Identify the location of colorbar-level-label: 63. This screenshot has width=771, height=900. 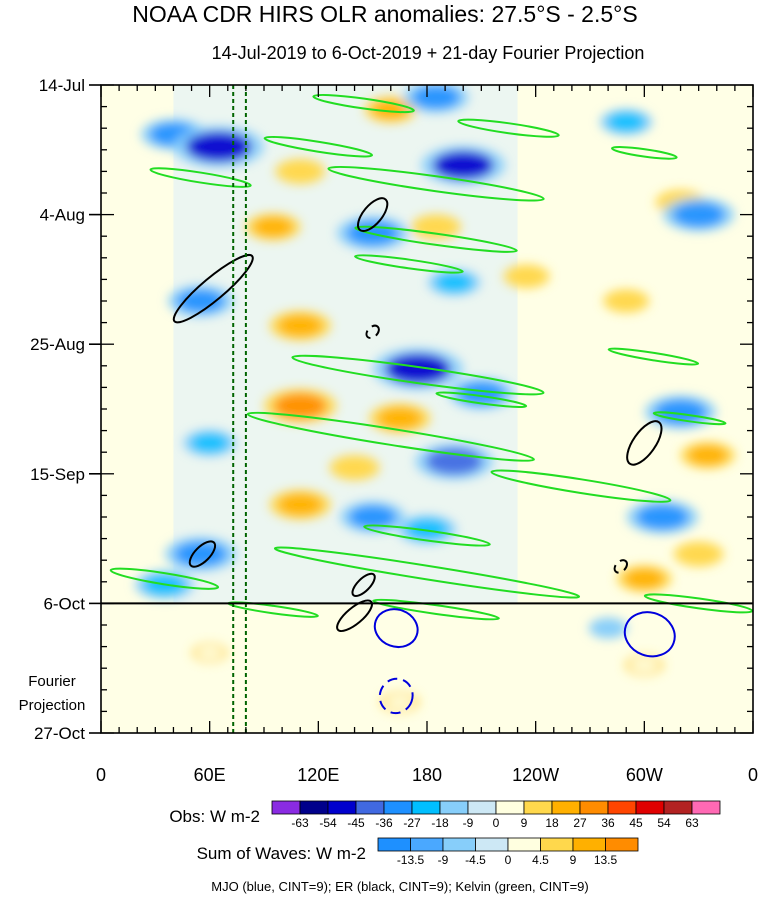
(692, 823).